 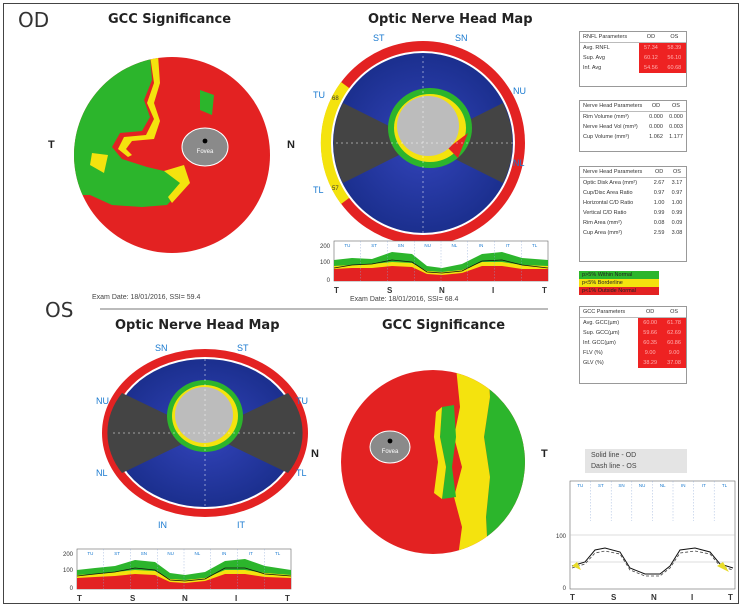 I want to click on os-gcc-side-t: T, so click(x=544, y=454).